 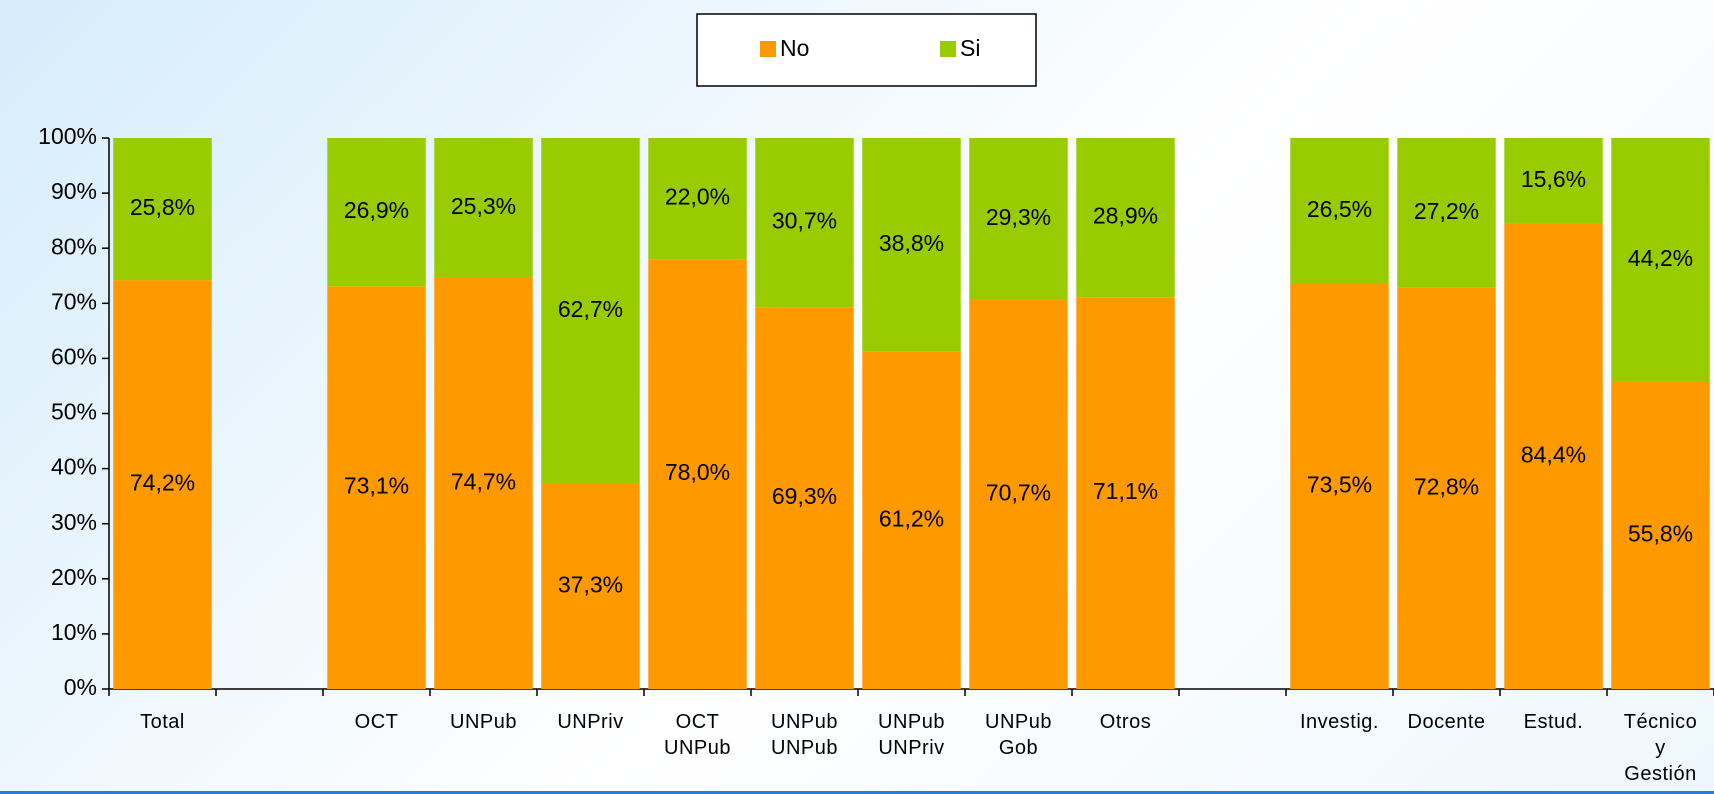 I want to click on y-tick-label: 60%, so click(x=74, y=356).